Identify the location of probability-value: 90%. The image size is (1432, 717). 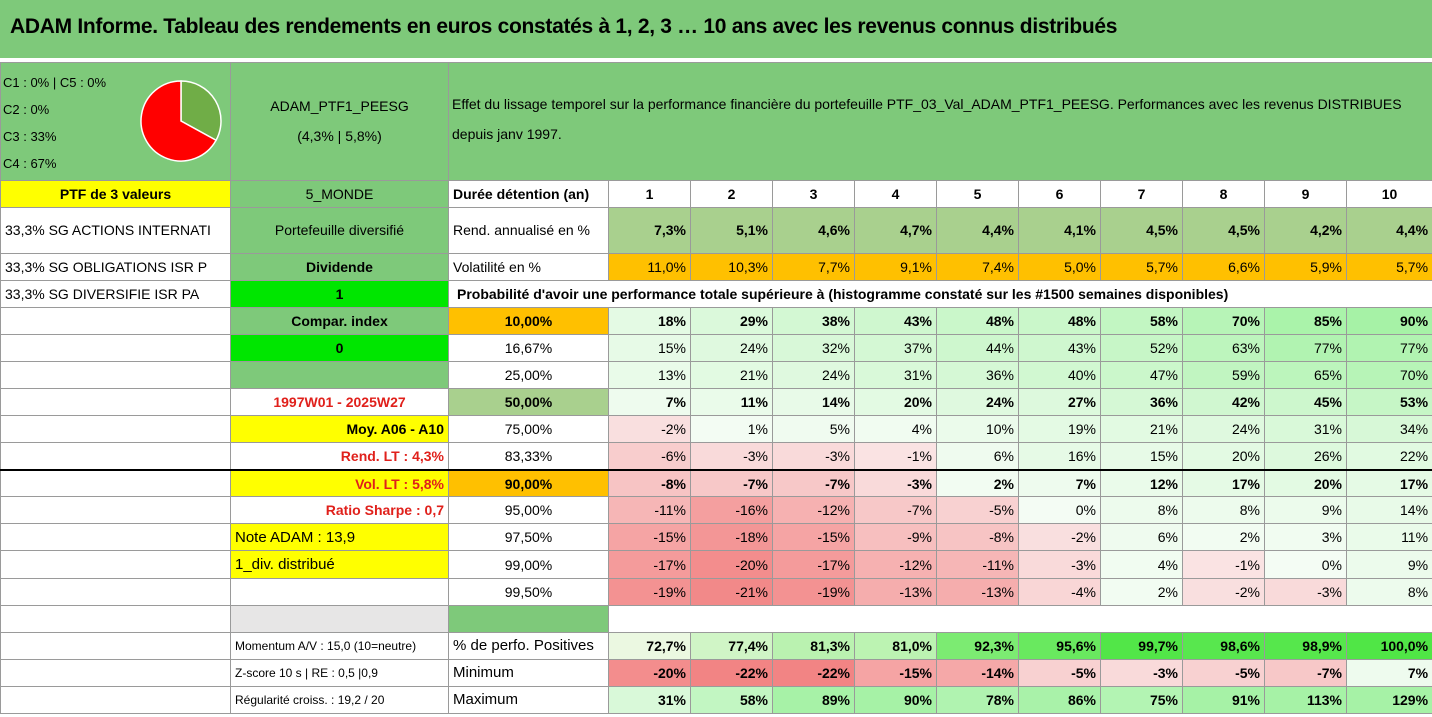
(1388, 320).